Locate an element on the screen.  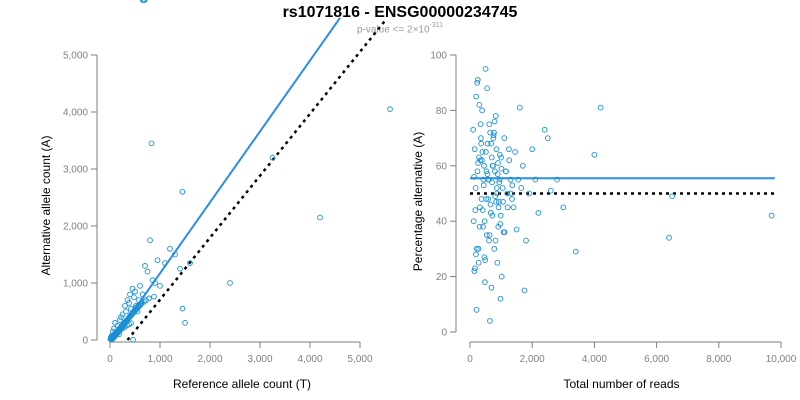
x-tick-label: 8,000 is located at coordinates (718, 359).